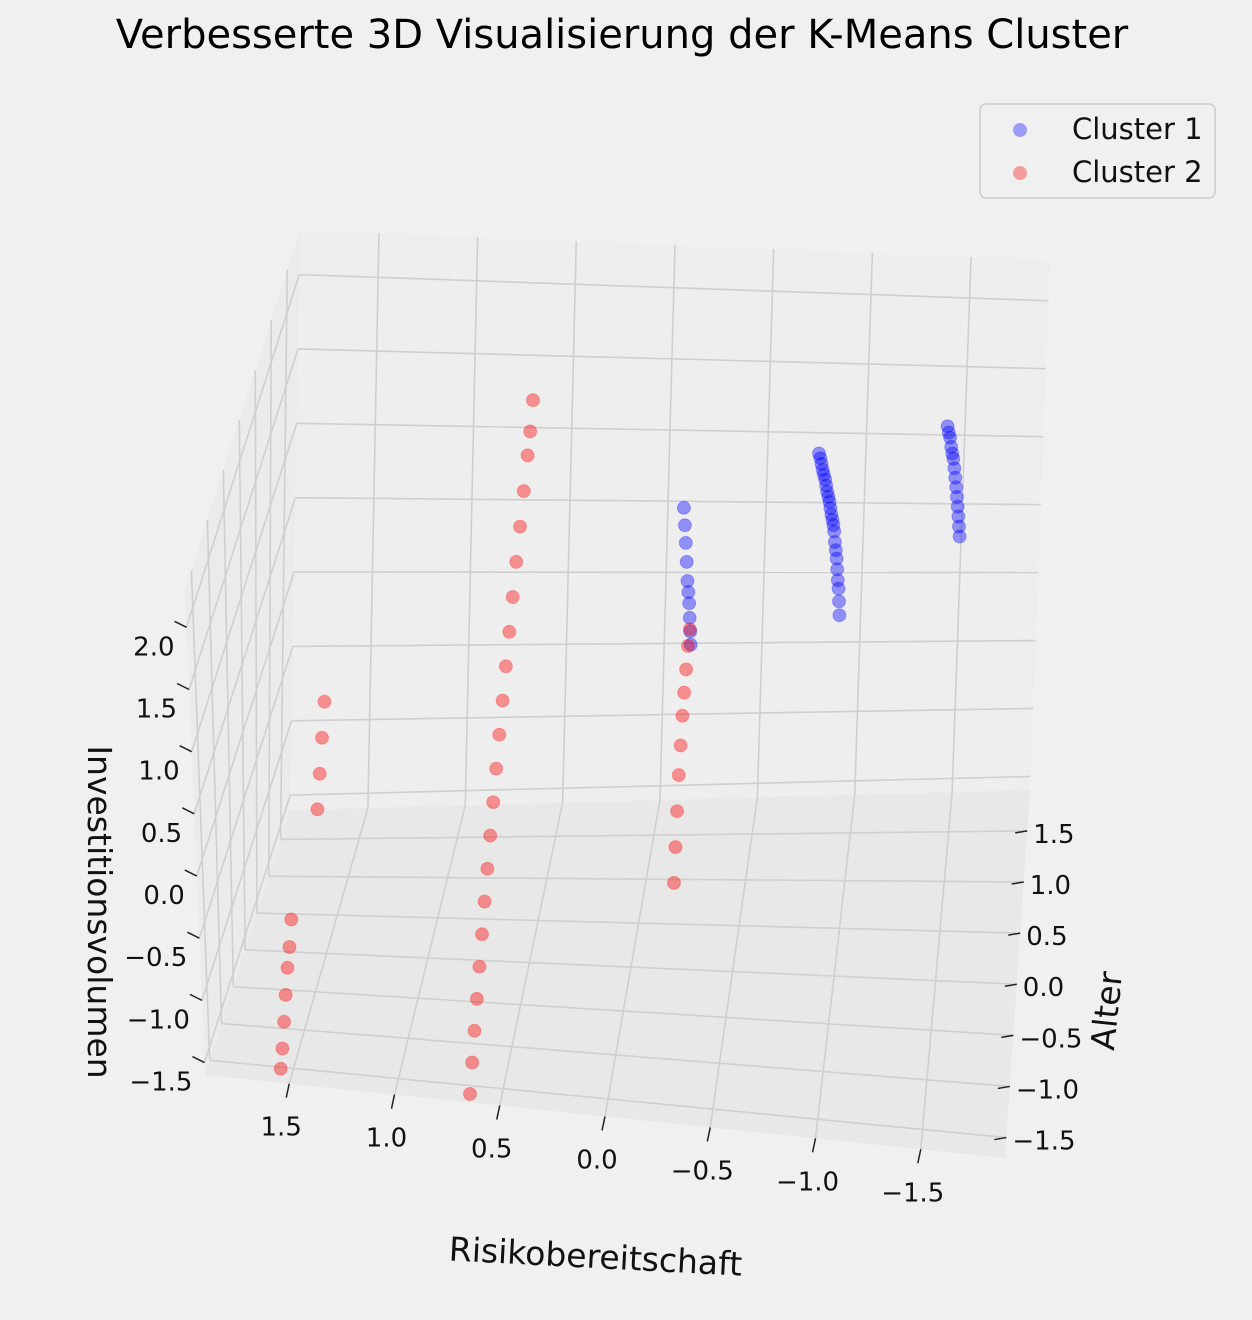 This screenshot has height=1320, width=1252. What do you see at coordinates (1053, 835) in the screenshot?
I see `y-tick-label: 1.5` at bounding box center [1053, 835].